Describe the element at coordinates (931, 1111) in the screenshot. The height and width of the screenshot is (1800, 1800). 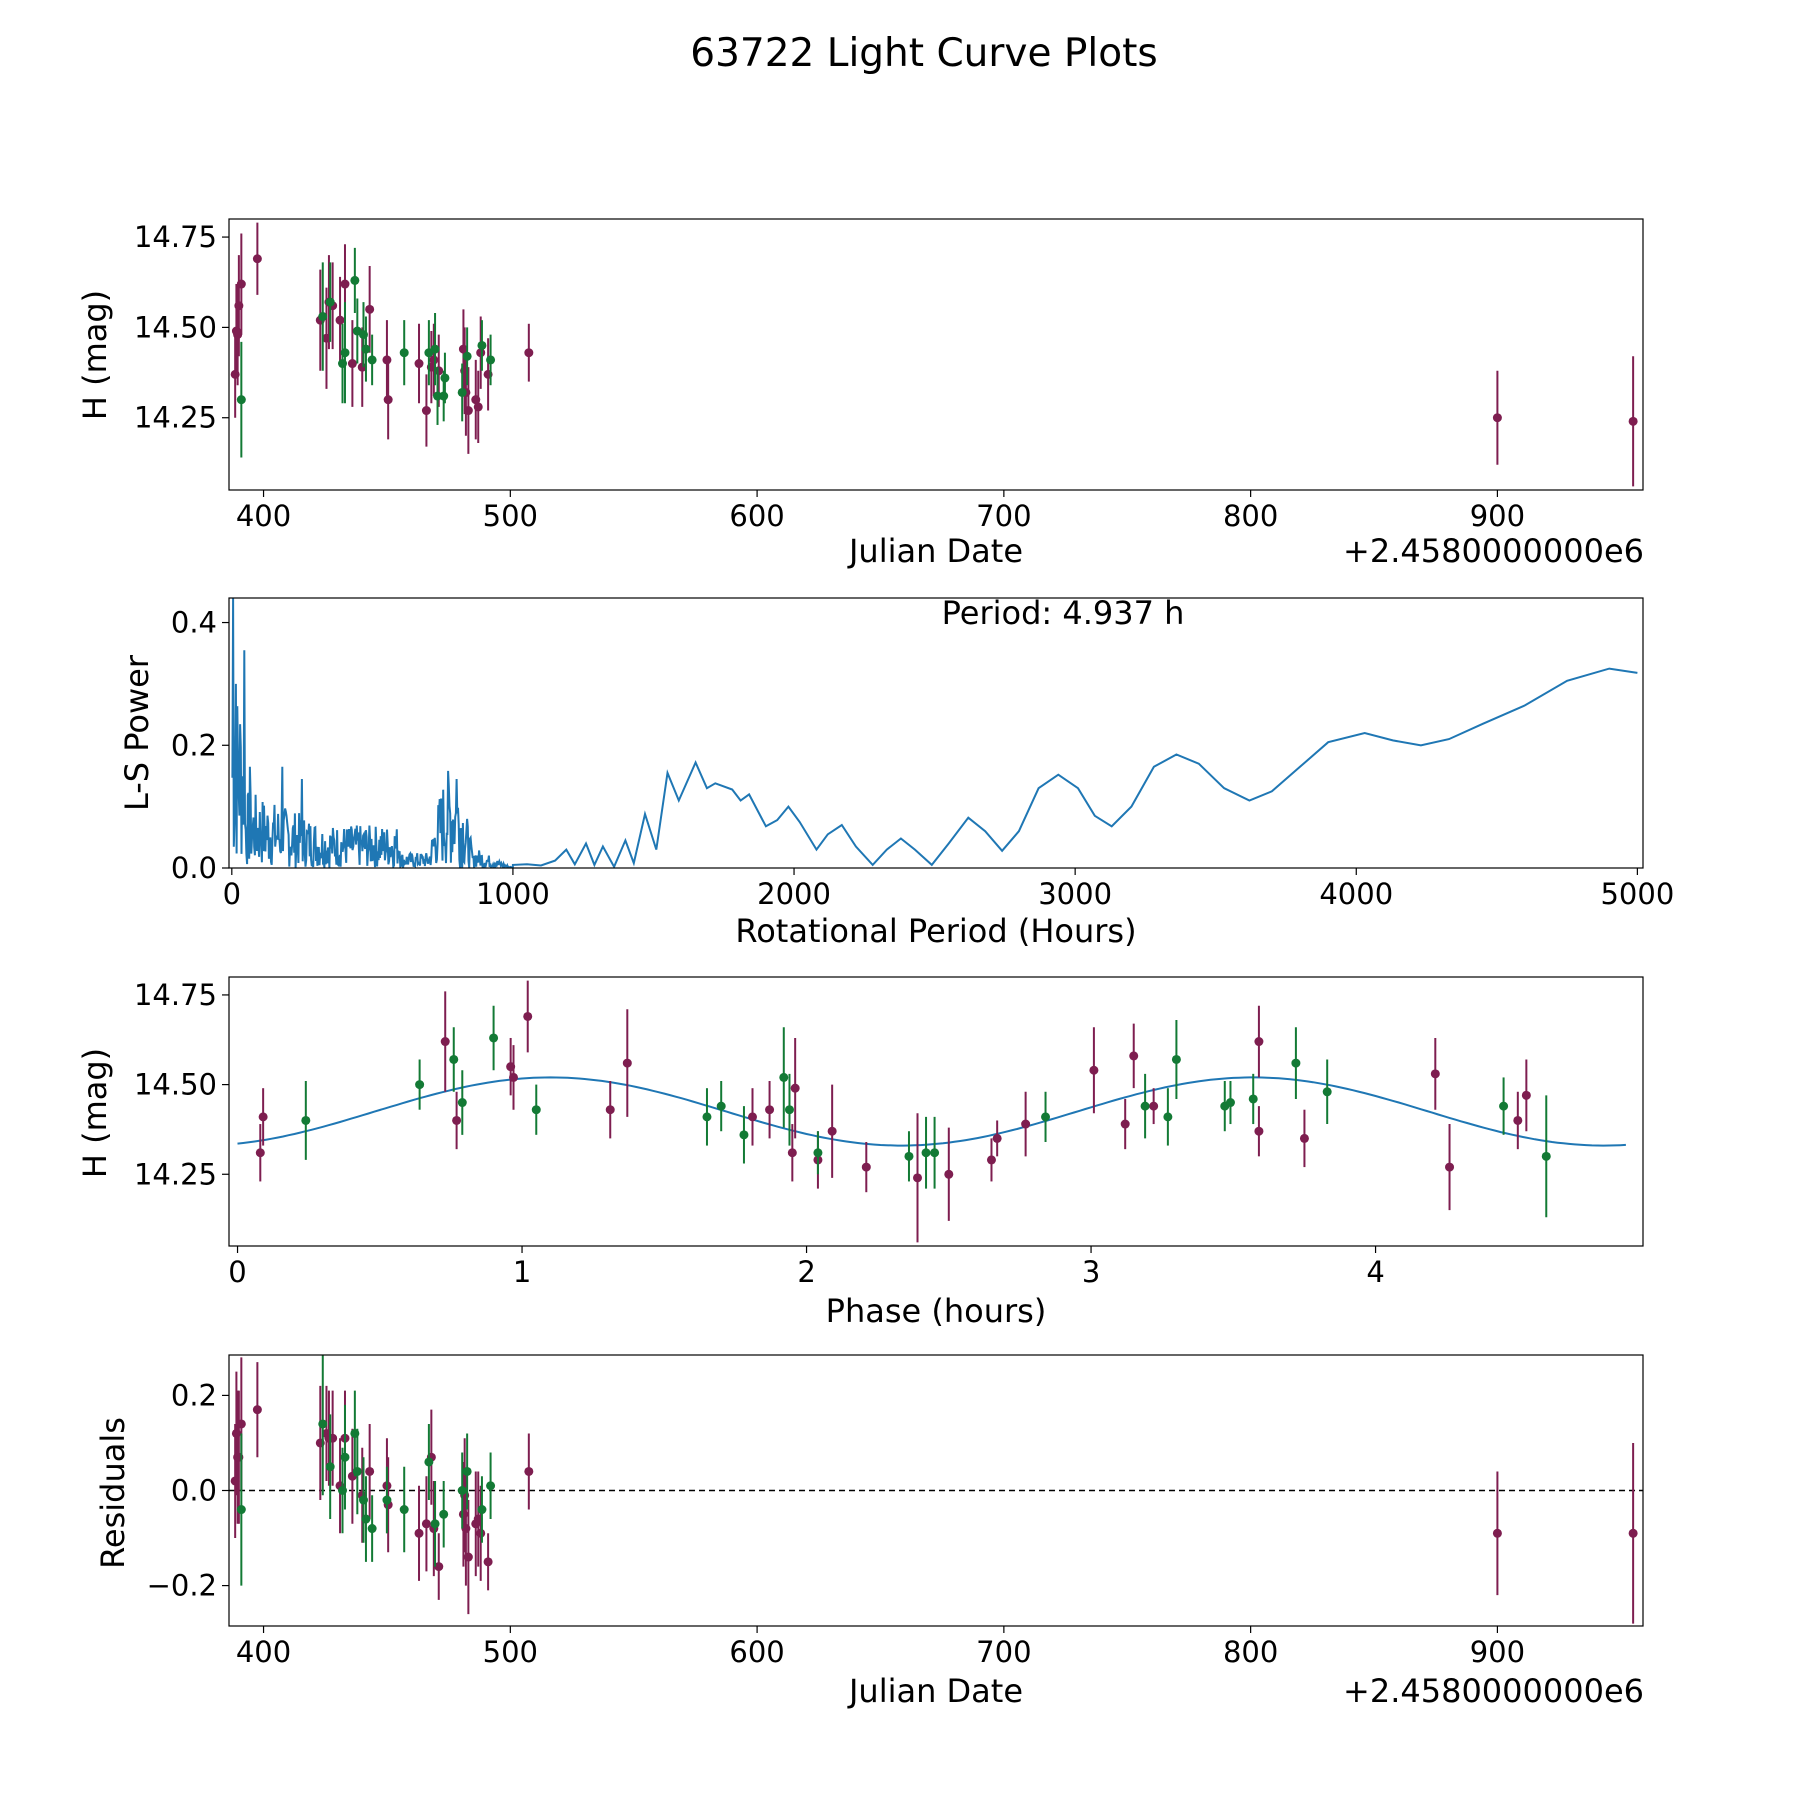
I see `phased-plot-area` at that location.